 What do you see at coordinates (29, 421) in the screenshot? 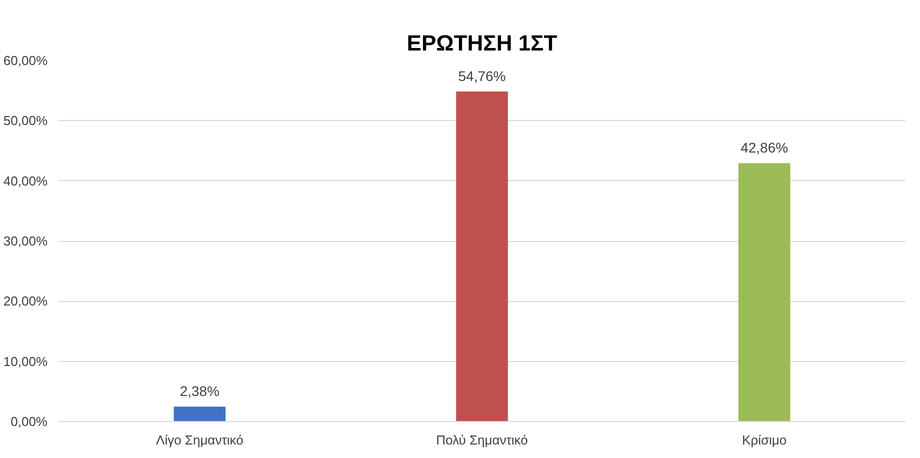
I see `y-tick-label: 0,00%` at bounding box center [29, 421].